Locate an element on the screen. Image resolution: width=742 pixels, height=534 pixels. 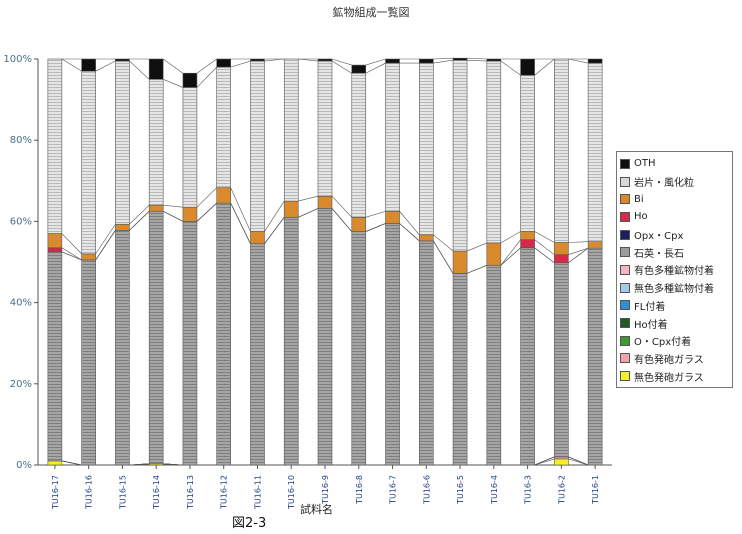
legend-label: Bi is located at coordinates (639, 199).